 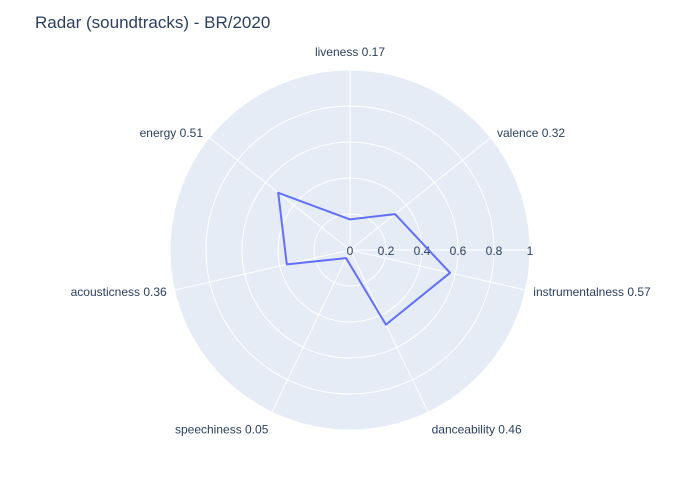 What do you see at coordinates (386, 251) in the screenshot?
I see `radial-tick-label: 0.2` at bounding box center [386, 251].